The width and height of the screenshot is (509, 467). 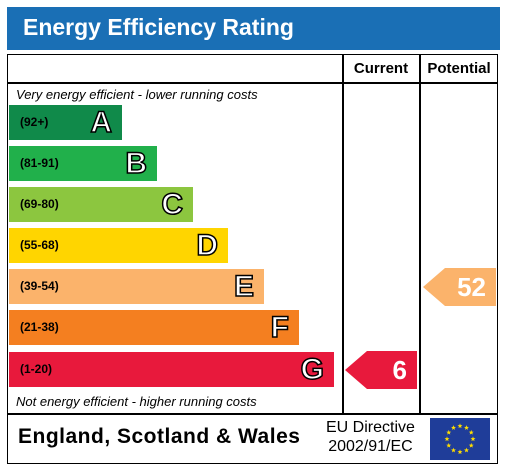 What do you see at coordinates (136, 286) in the screenshot?
I see `band-e: (39-54) E` at bounding box center [136, 286].